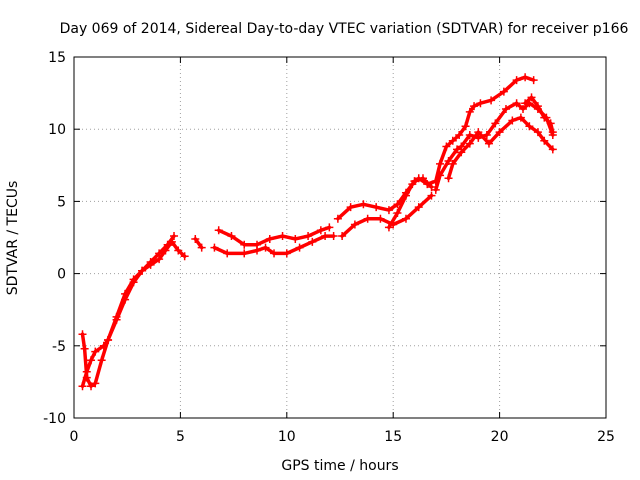 The image size is (640, 480). I want to click on x-tick-label: 15, so click(393, 437).